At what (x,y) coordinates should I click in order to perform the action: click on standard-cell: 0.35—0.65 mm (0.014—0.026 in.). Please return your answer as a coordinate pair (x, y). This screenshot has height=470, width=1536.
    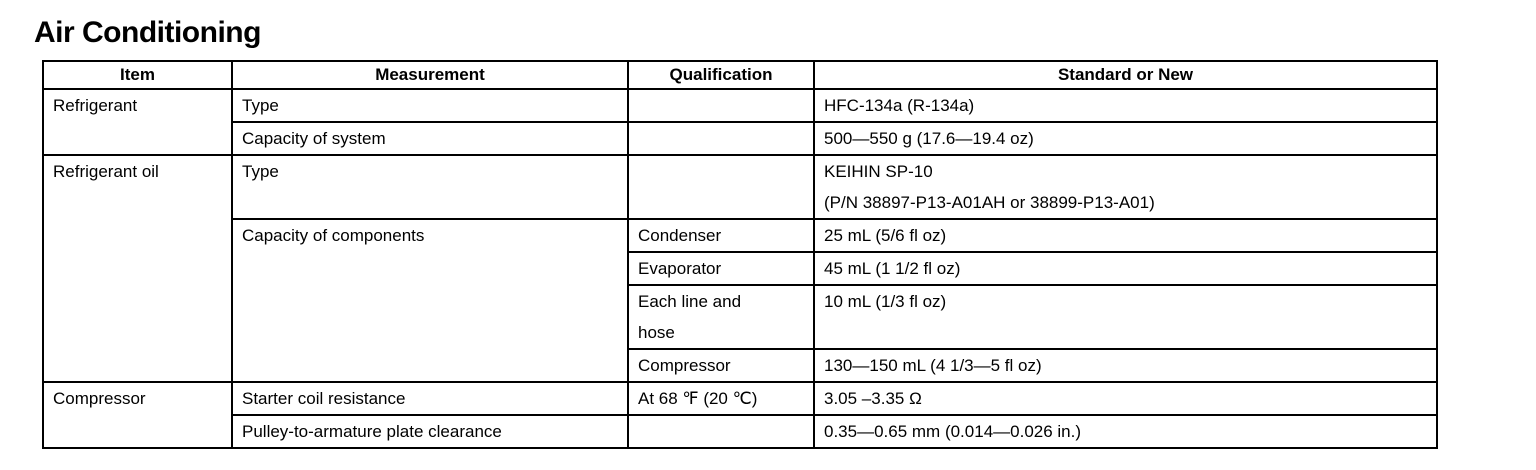
    Looking at the image, I should click on (1125, 431).